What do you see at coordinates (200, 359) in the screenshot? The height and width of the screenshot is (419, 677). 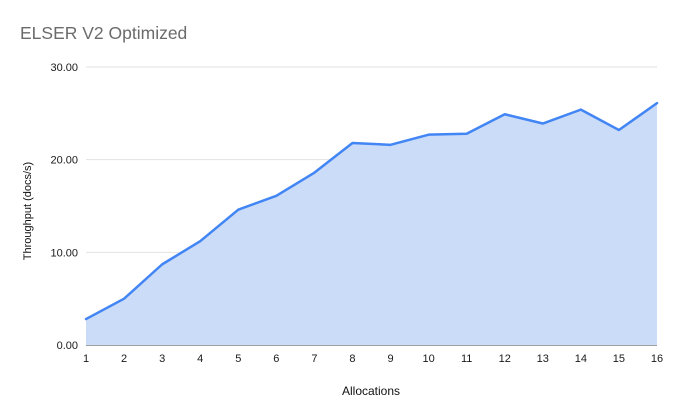 I see `x-tick-label: 4` at bounding box center [200, 359].